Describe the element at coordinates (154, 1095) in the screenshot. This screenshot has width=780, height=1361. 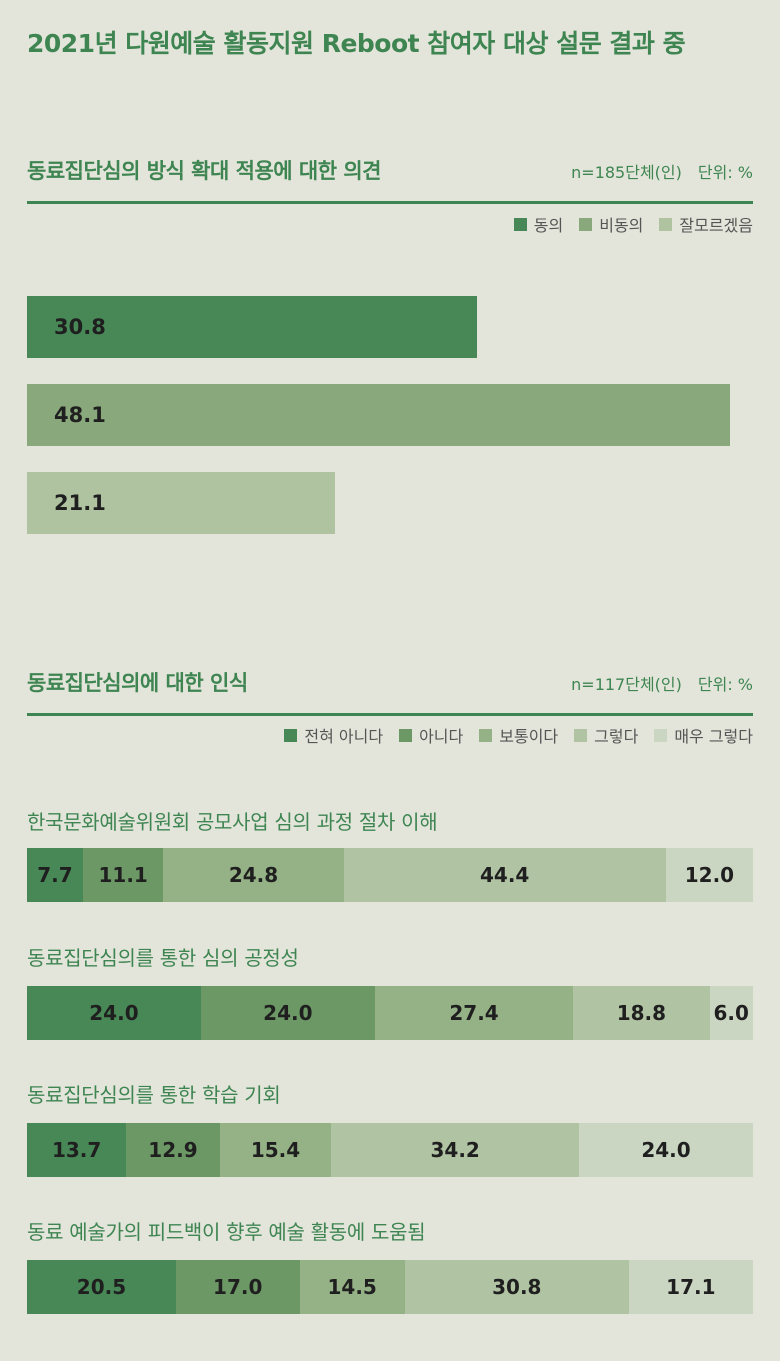
I see `row-title: 동료집단심의를 통한 학습 기회` at that location.